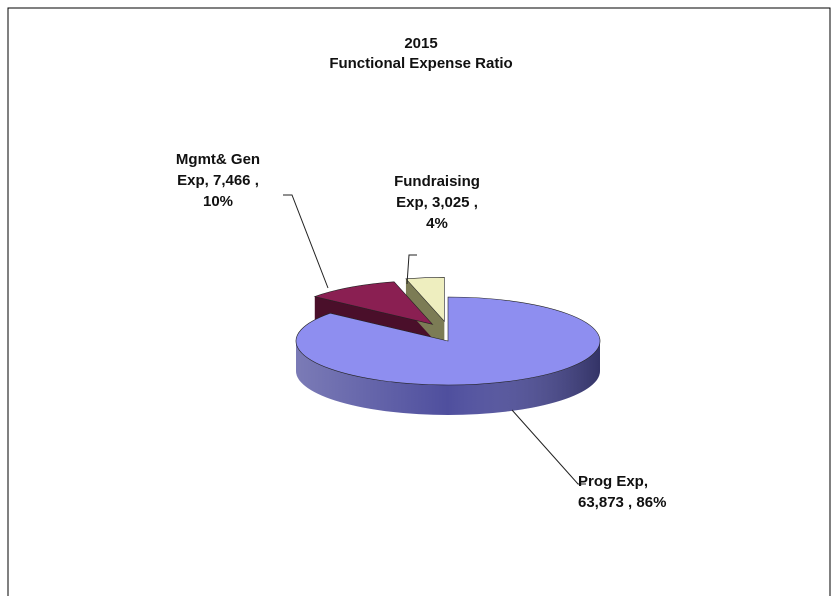 The height and width of the screenshot is (596, 839). What do you see at coordinates (218, 180) in the screenshot?
I see `data-label: Exp, 7,466 ,` at bounding box center [218, 180].